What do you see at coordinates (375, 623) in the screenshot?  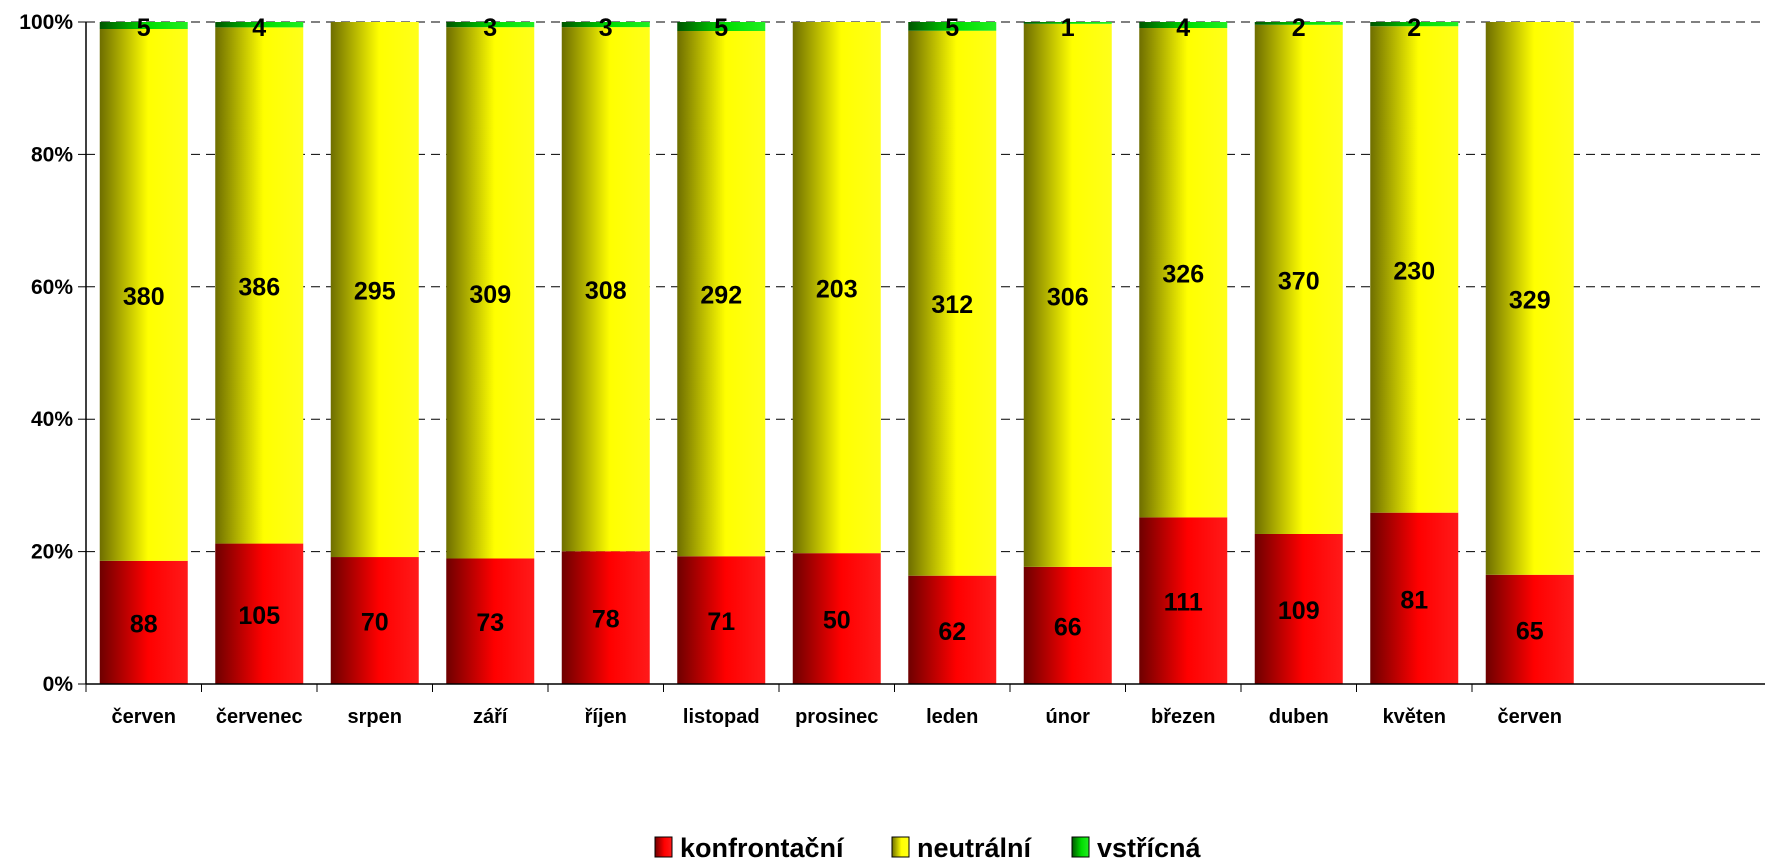 I see `data-label: 70` at bounding box center [375, 623].